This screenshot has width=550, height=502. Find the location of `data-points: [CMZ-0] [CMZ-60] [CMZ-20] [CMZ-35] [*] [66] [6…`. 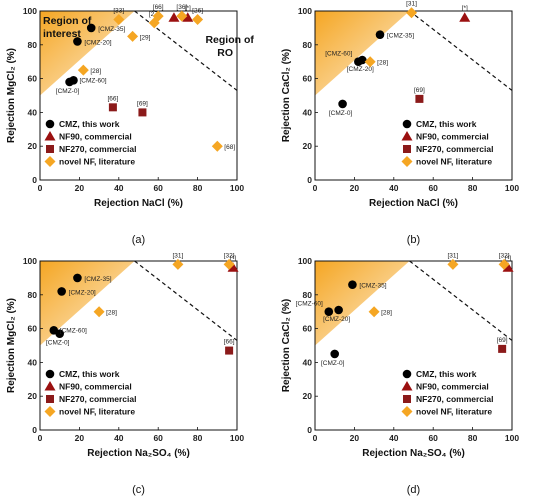

data-points: [CMZ-0] [CMZ-60] [CMZ-20] [CMZ-35] [*] [66] [6… is located at coordinates (145, 78).